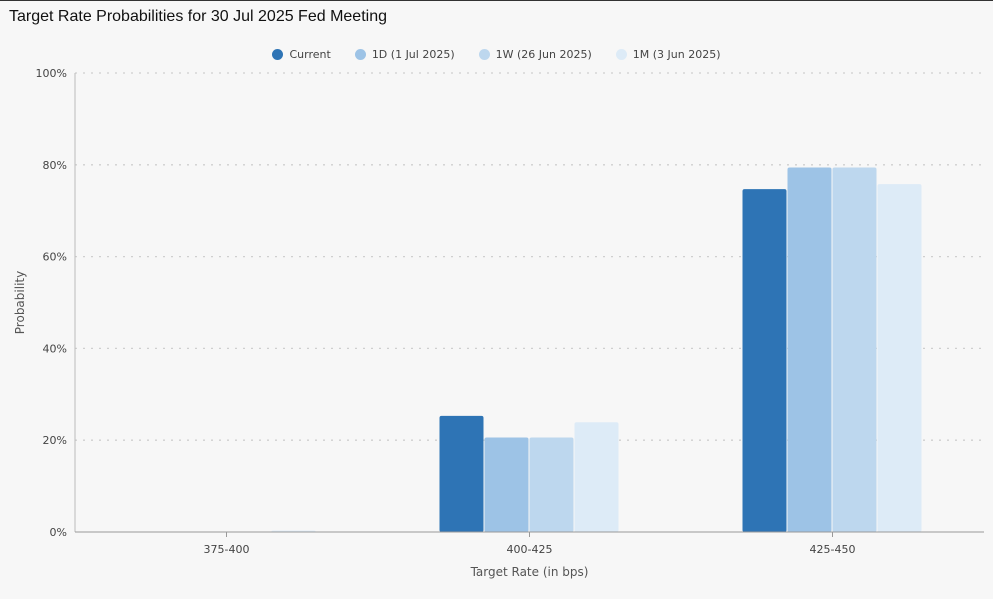 The width and height of the screenshot is (993, 599). I want to click on y-tick-label: 100%, so click(51, 73).